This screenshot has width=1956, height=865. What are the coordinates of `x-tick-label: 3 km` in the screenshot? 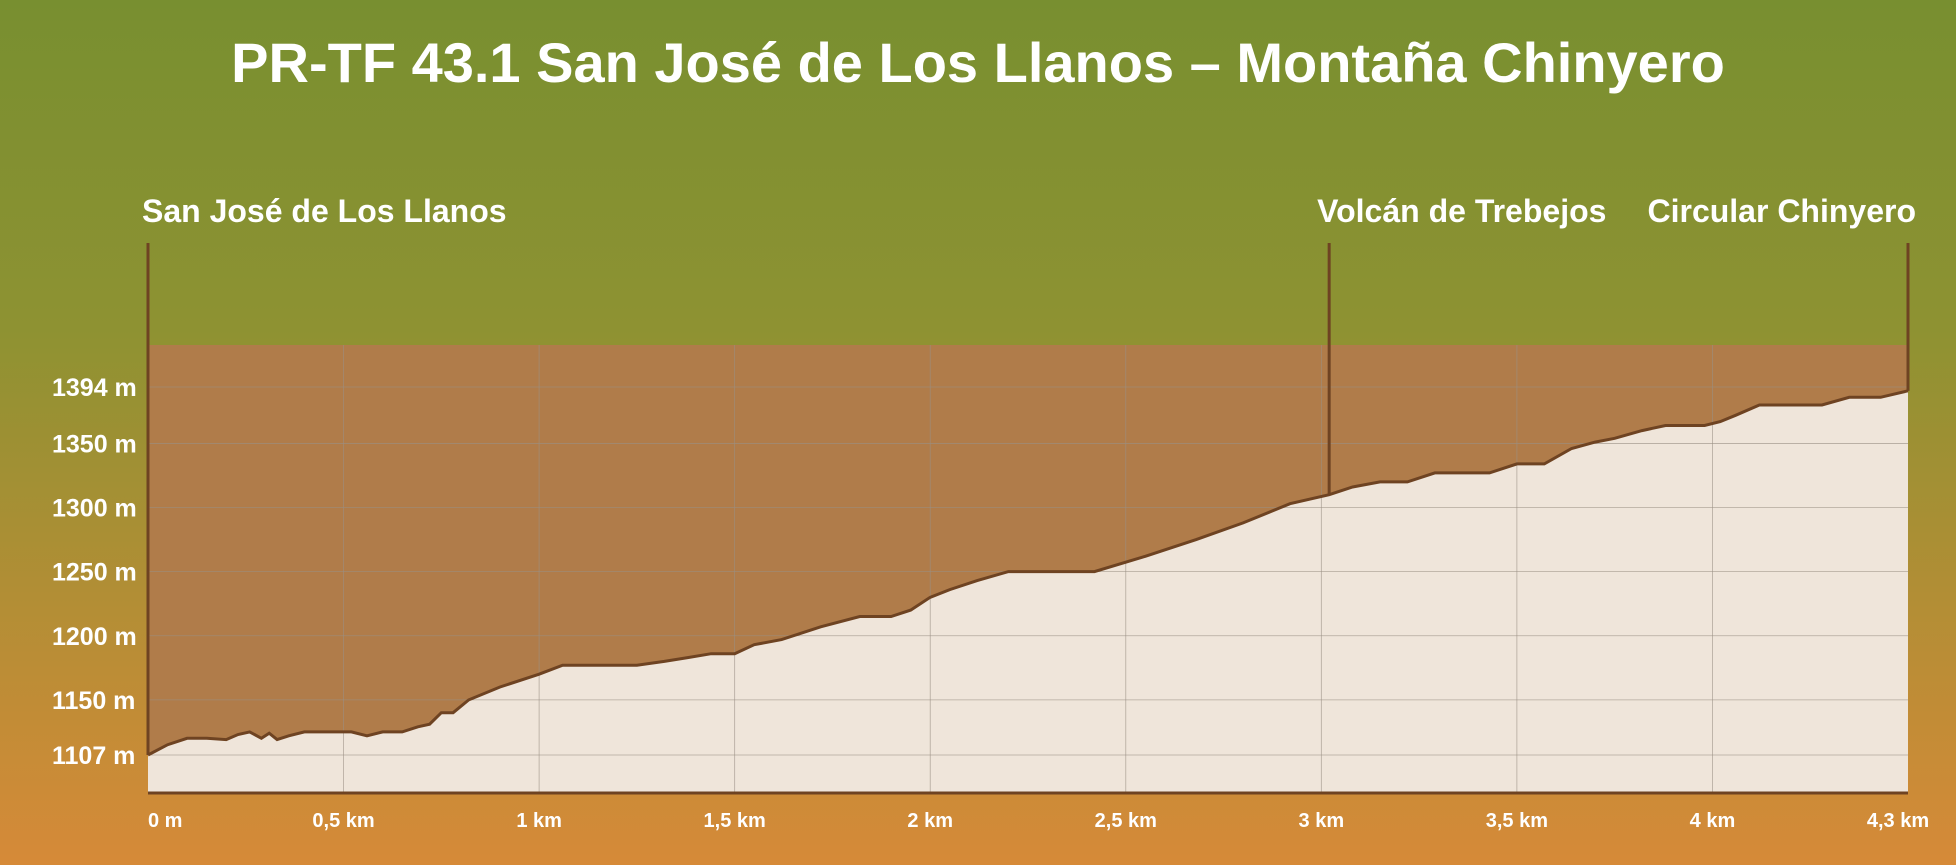 It's located at (1322, 821).